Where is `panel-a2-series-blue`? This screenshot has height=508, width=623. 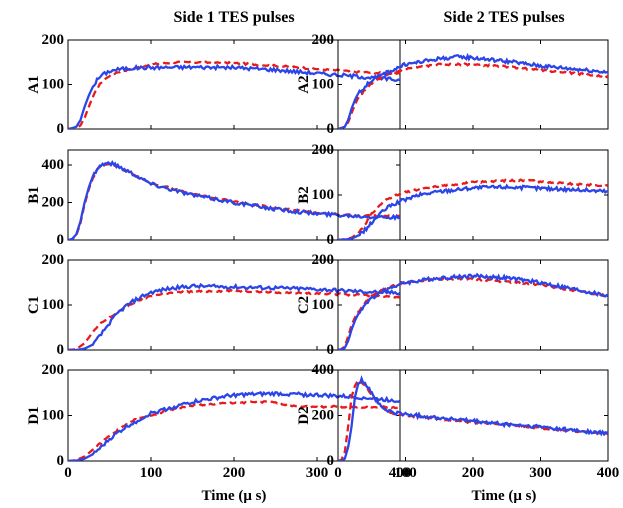
panel-a2-series-blue is located at coordinates (473, 90).